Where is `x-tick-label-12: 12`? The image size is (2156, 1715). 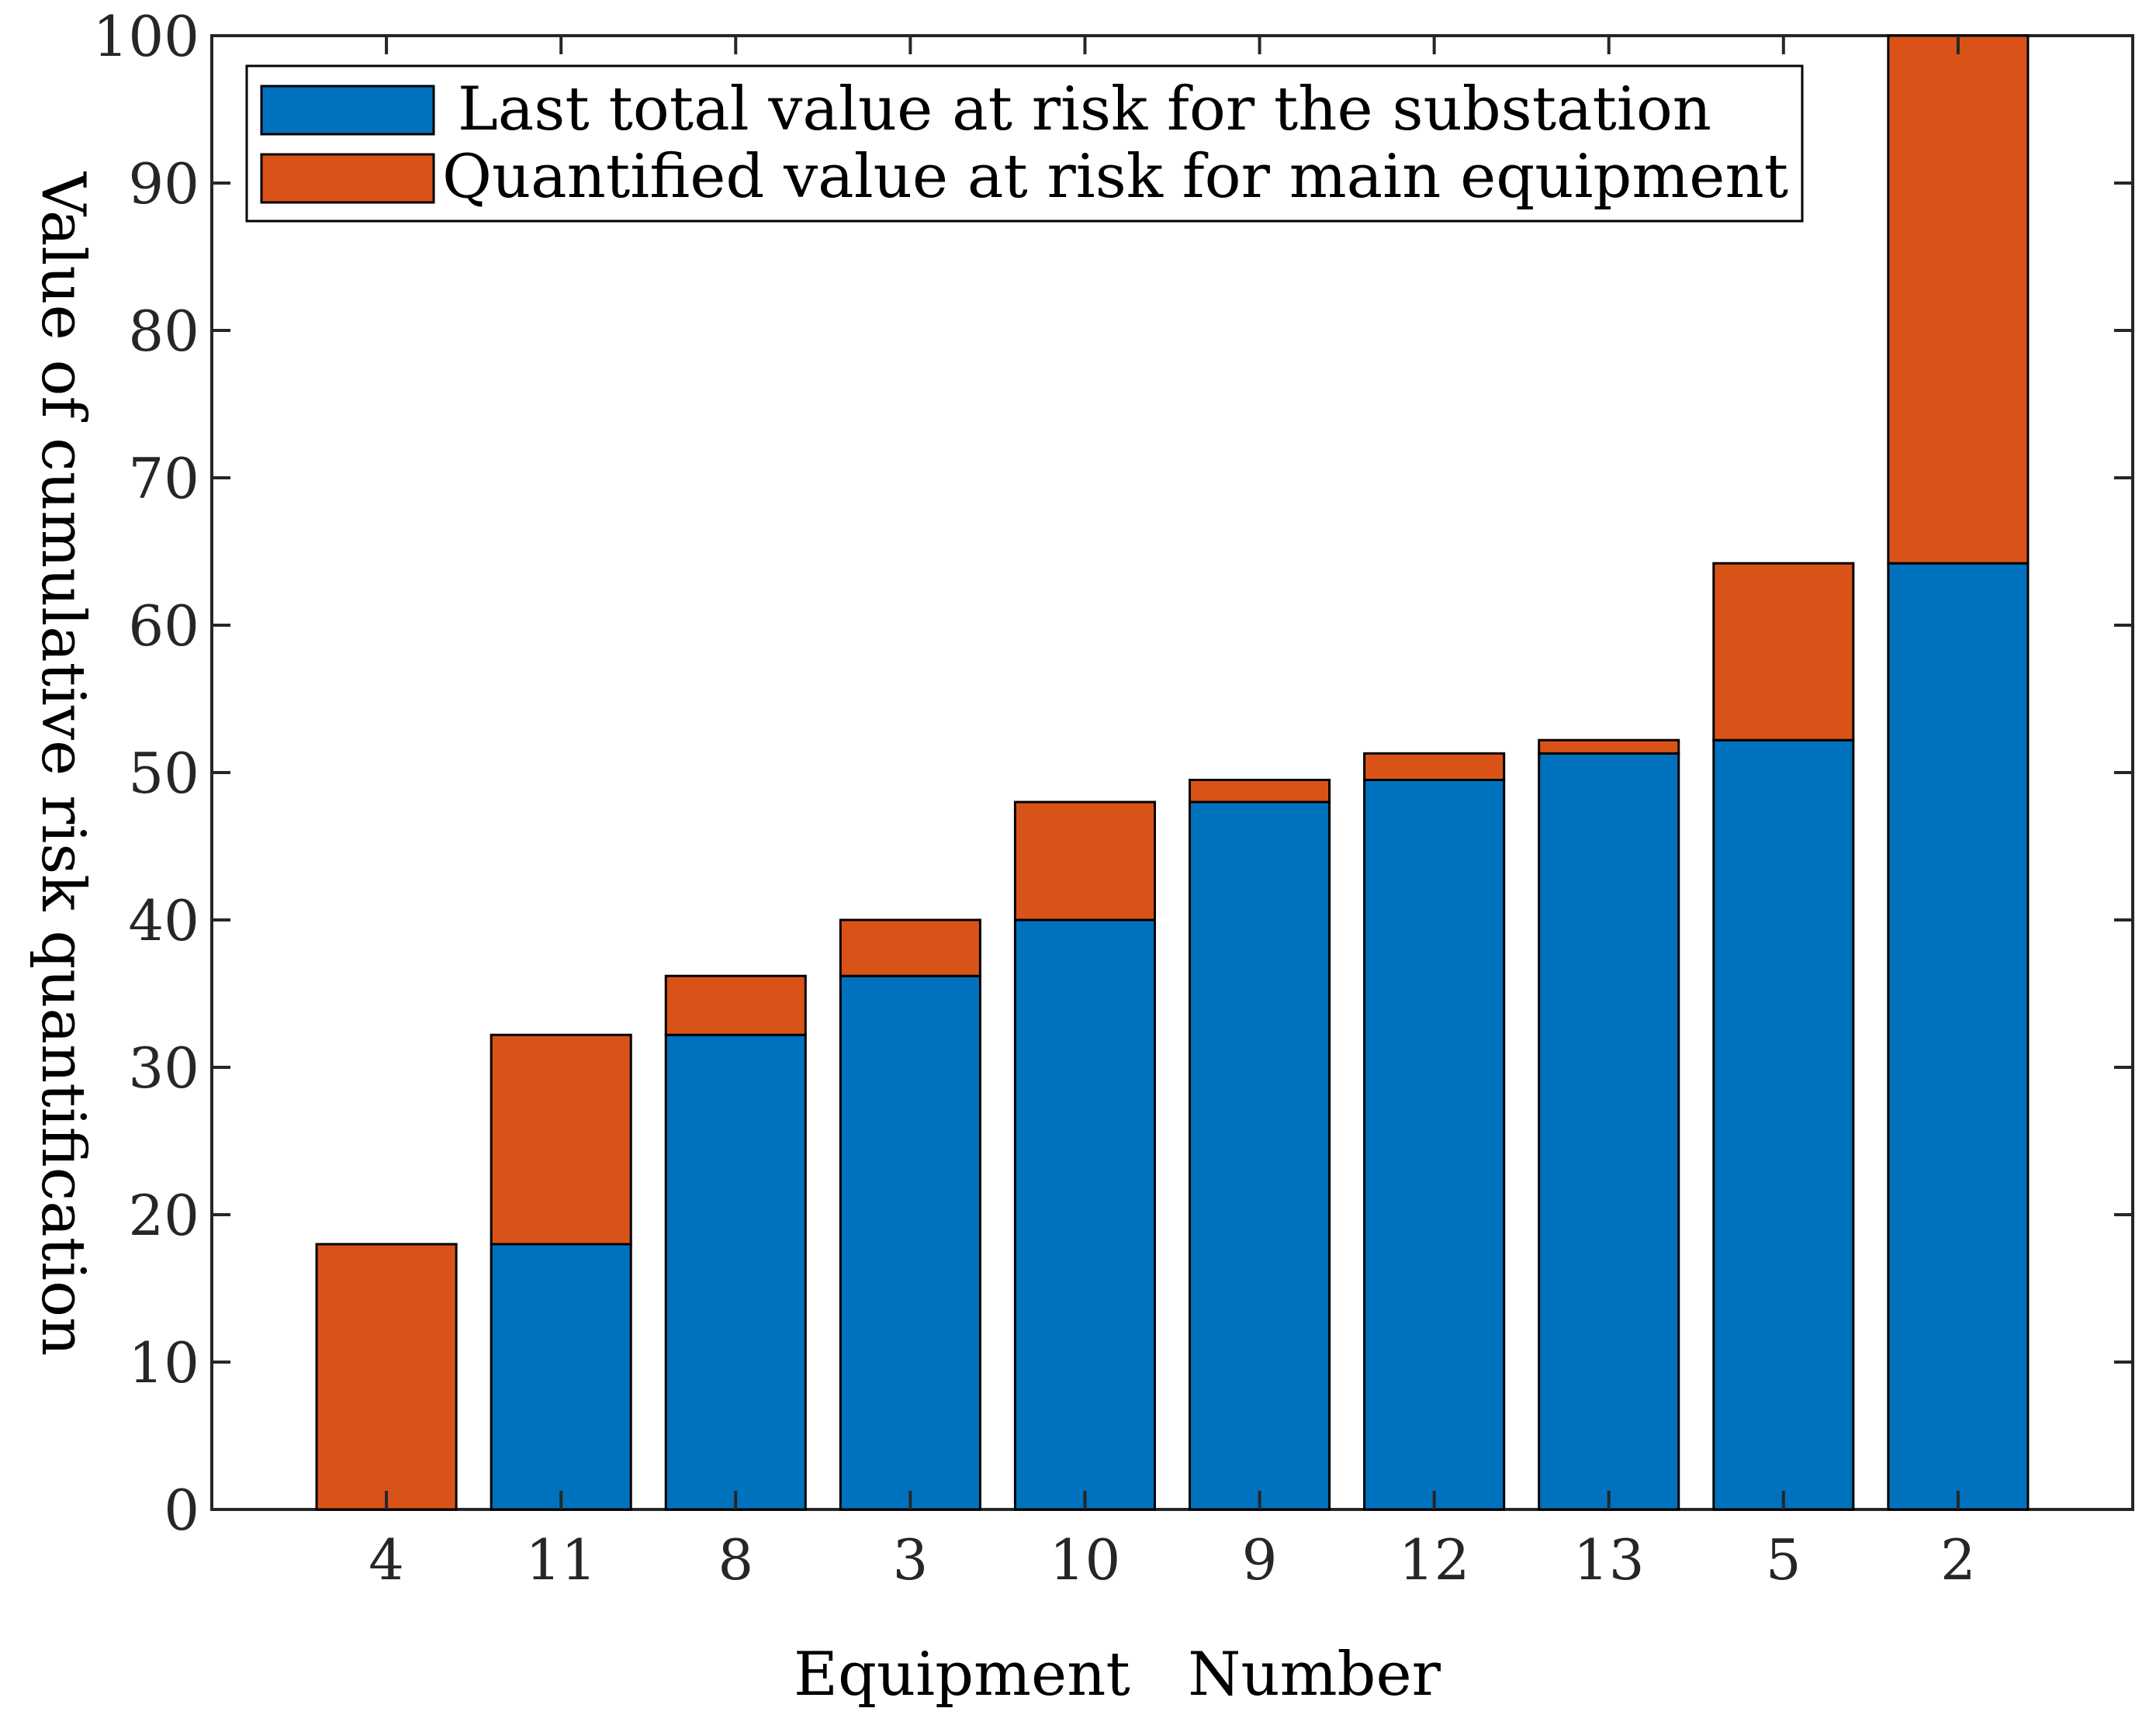
x-tick-label-12: 12 is located at coordinates (1434, 1559).